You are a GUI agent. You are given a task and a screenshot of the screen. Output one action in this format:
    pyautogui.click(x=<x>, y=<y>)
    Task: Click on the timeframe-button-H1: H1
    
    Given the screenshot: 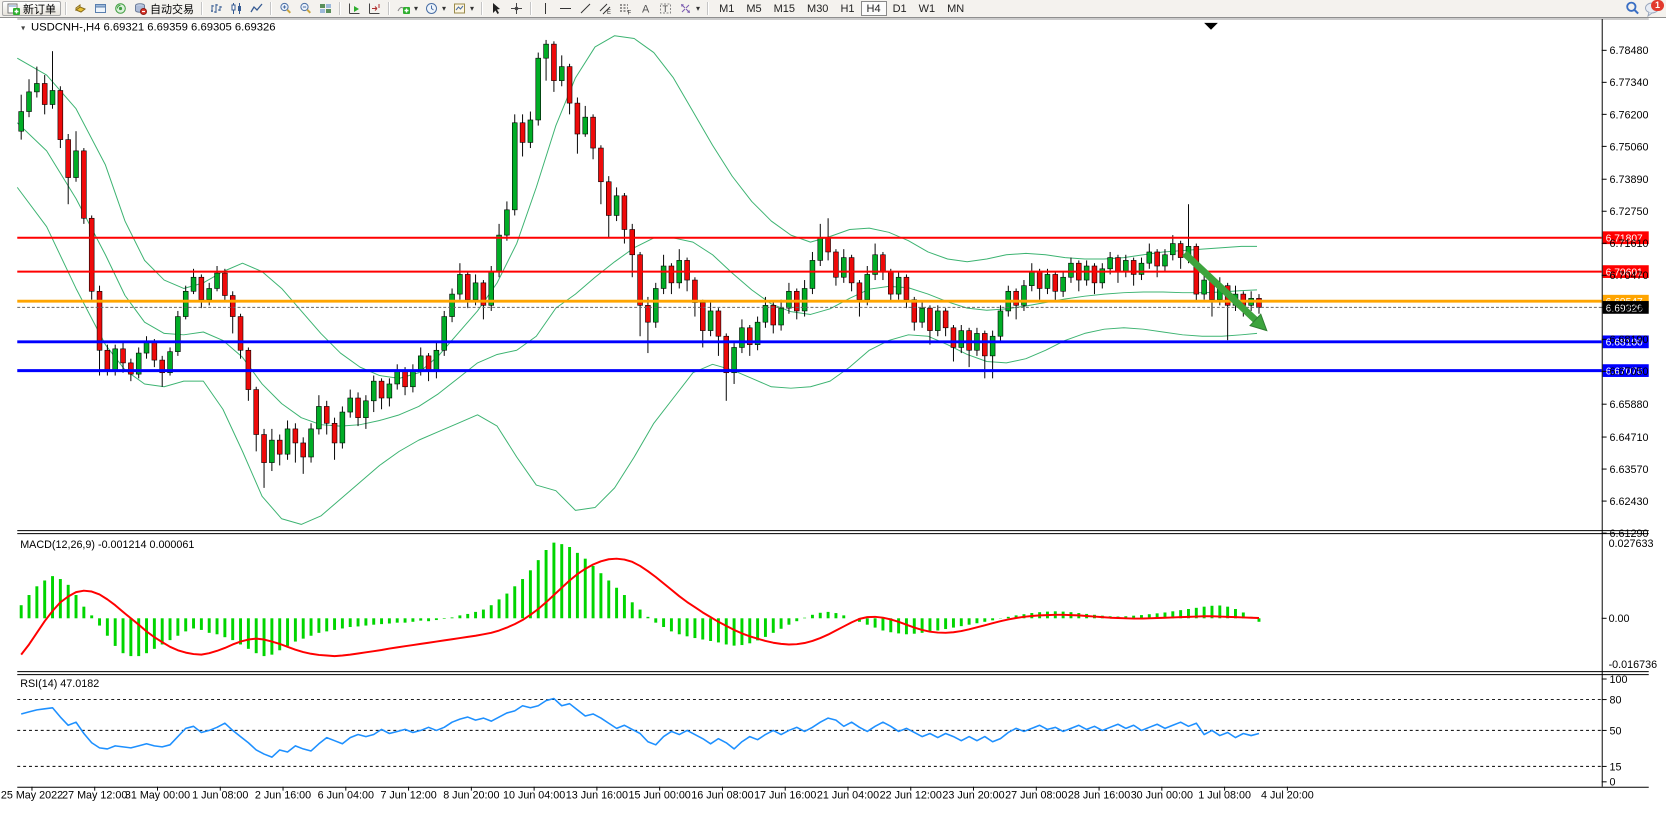 What is the action you would take?
    pyautogui.click(x=847, y=8)
    